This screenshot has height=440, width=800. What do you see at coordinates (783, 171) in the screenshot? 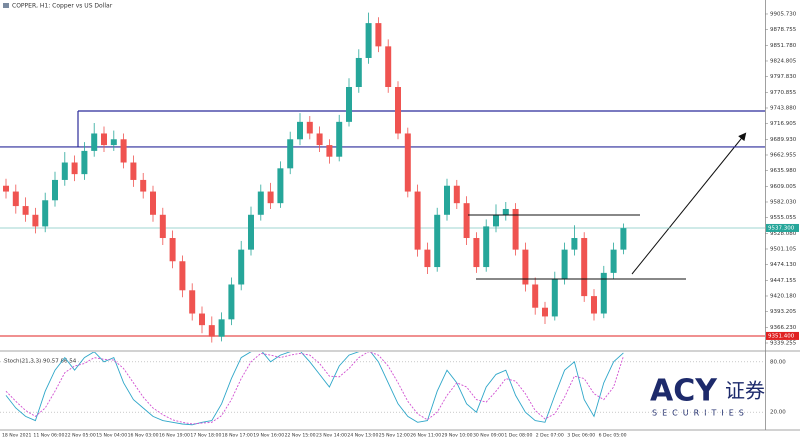
I see `y-tick-label: 9635.980` at bounding box center [783, 171].